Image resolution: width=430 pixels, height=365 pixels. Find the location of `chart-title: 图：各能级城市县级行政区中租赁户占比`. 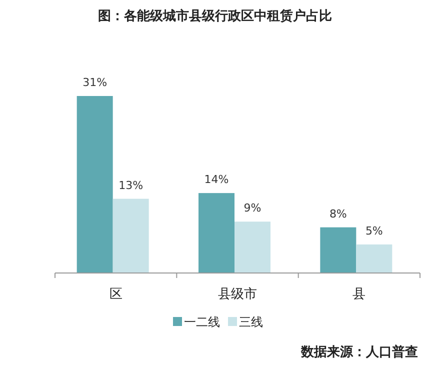

chart-title: 图：各能级城市县级行政区中租赁户占比 is located at coordinates (215, 16).